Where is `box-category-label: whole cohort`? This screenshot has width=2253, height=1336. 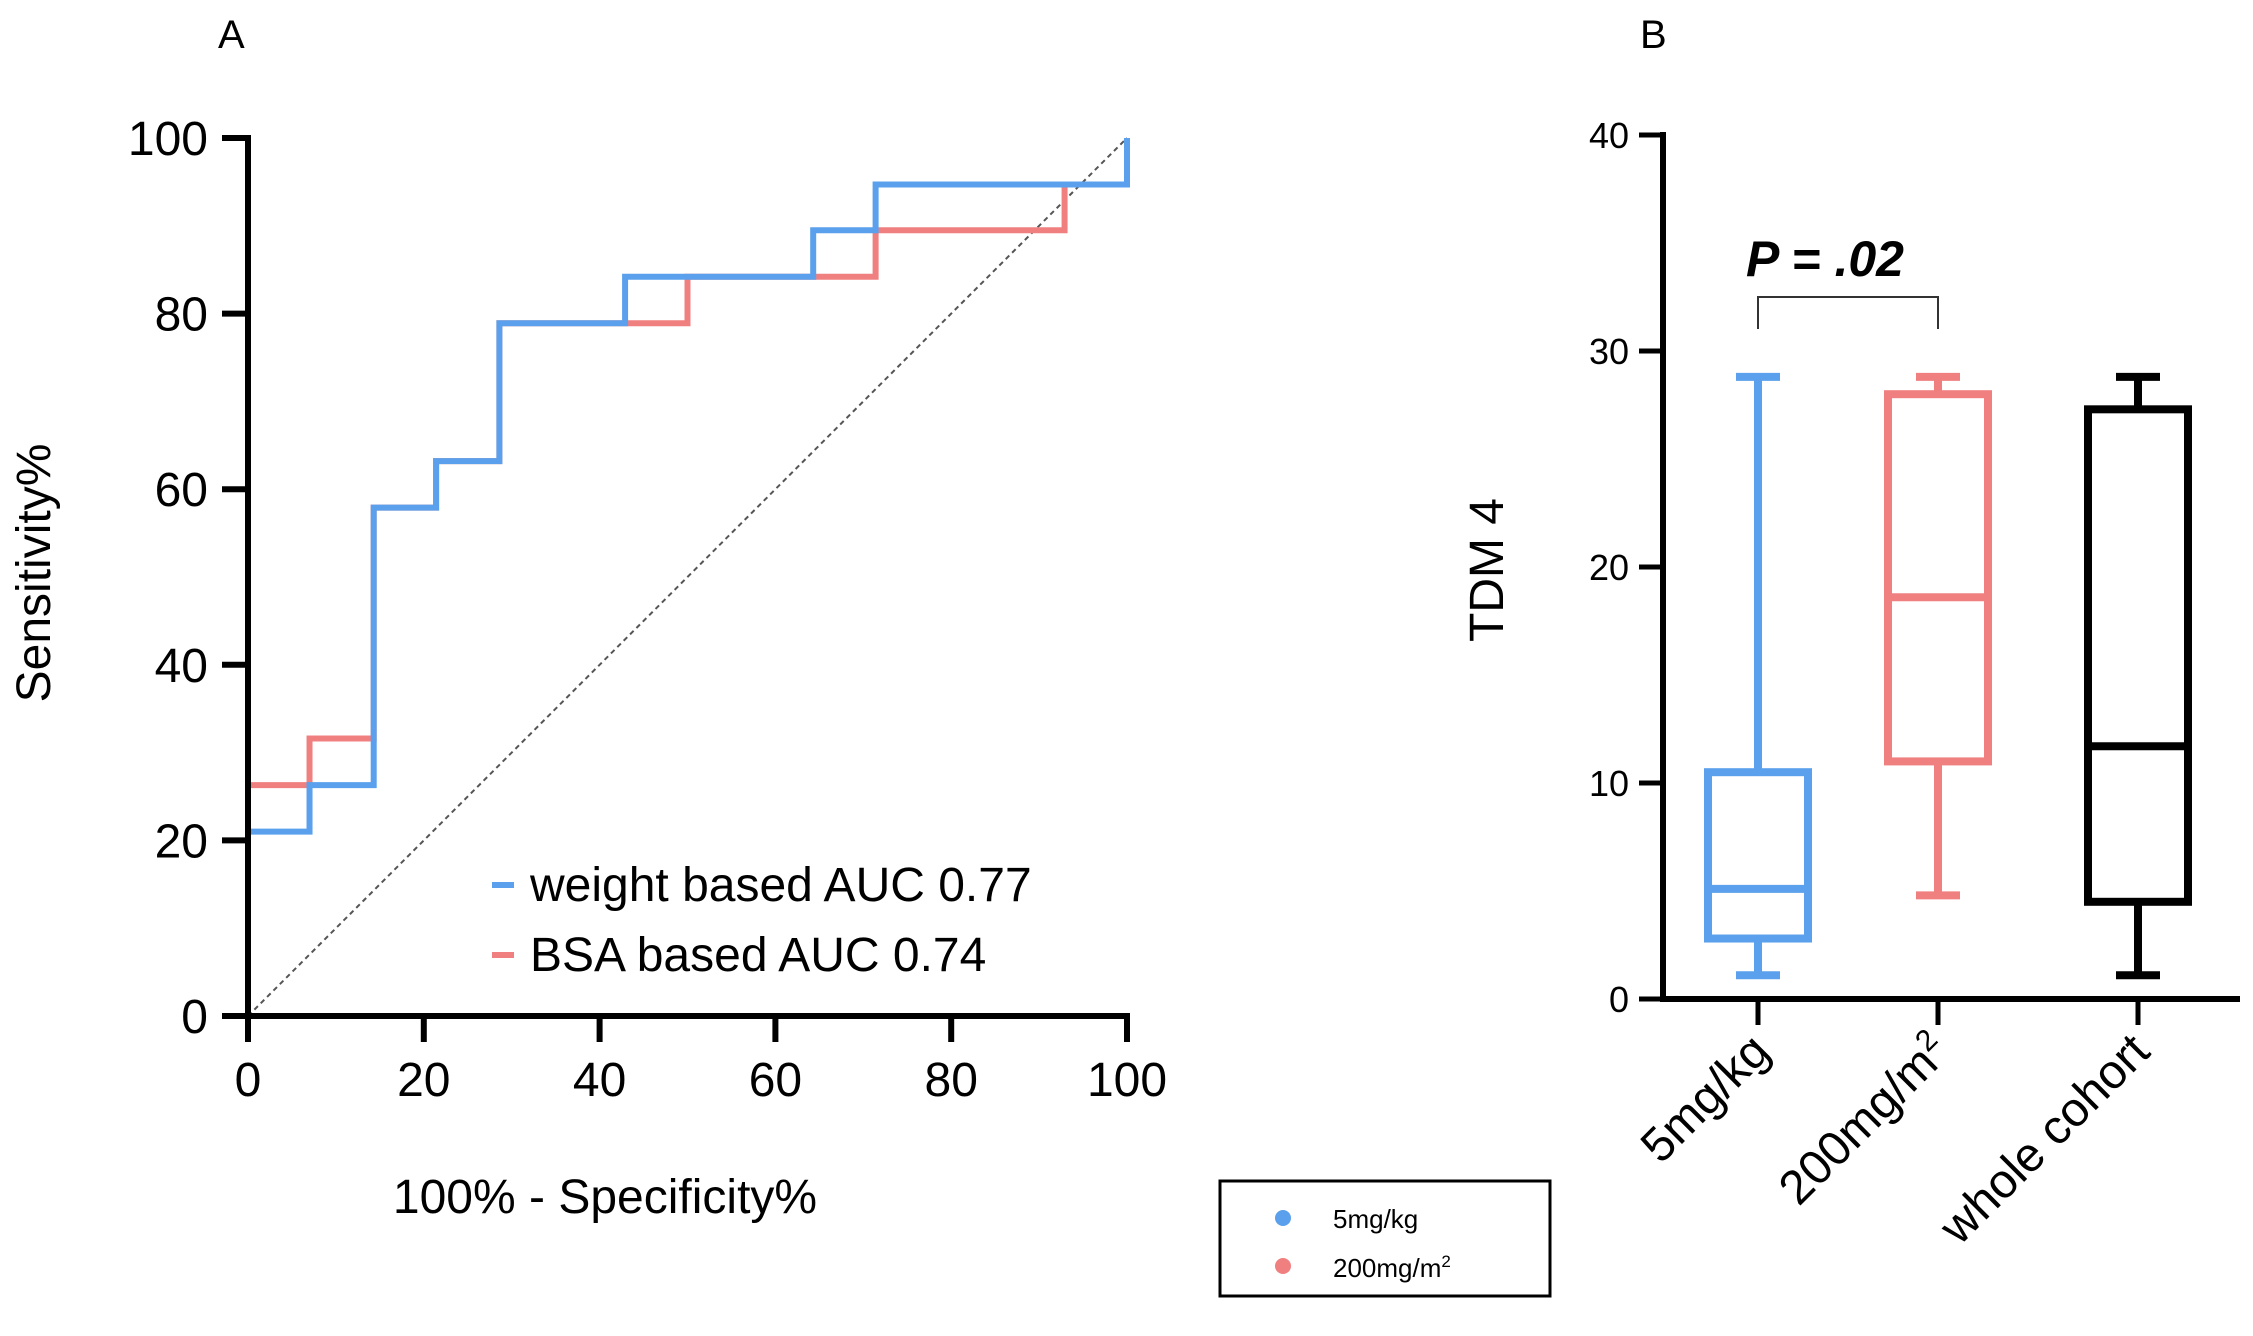
box-category-label: whole cohort is located at coordinates (2044, 1139).